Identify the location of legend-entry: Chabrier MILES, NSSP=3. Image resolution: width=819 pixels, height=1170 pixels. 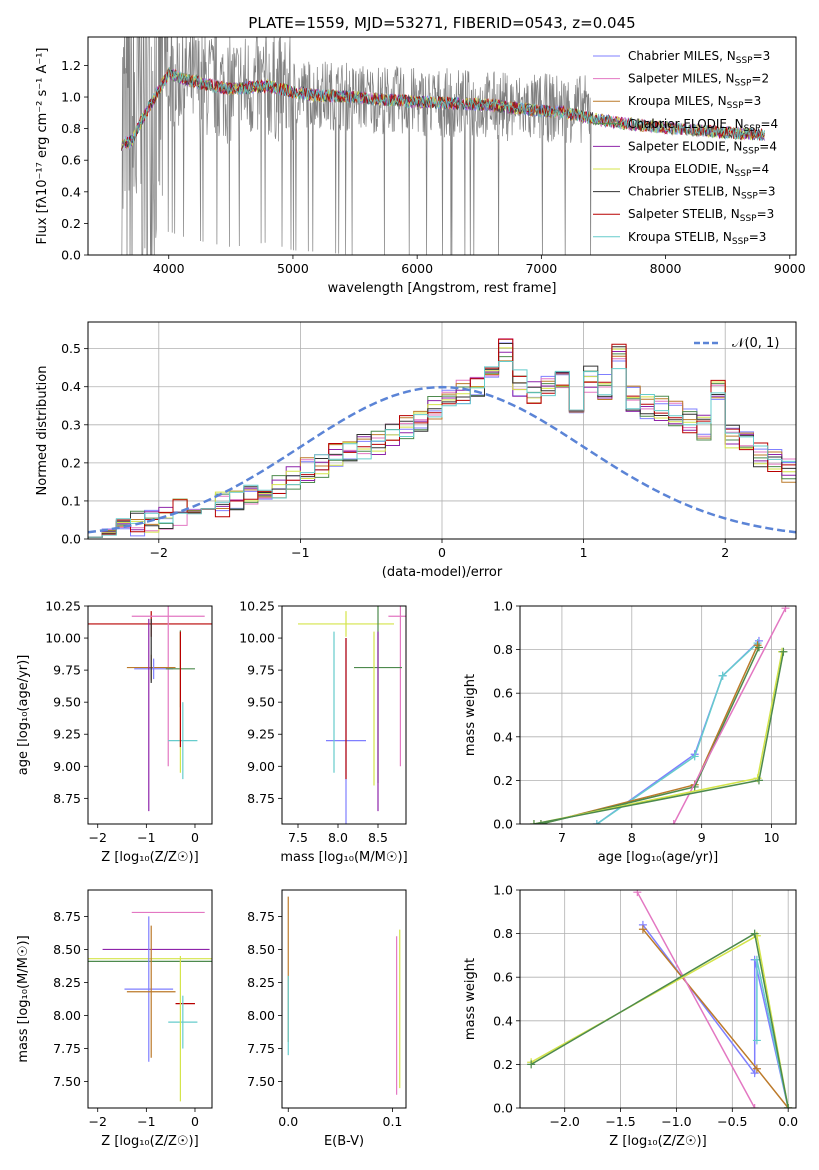
(699, 57).